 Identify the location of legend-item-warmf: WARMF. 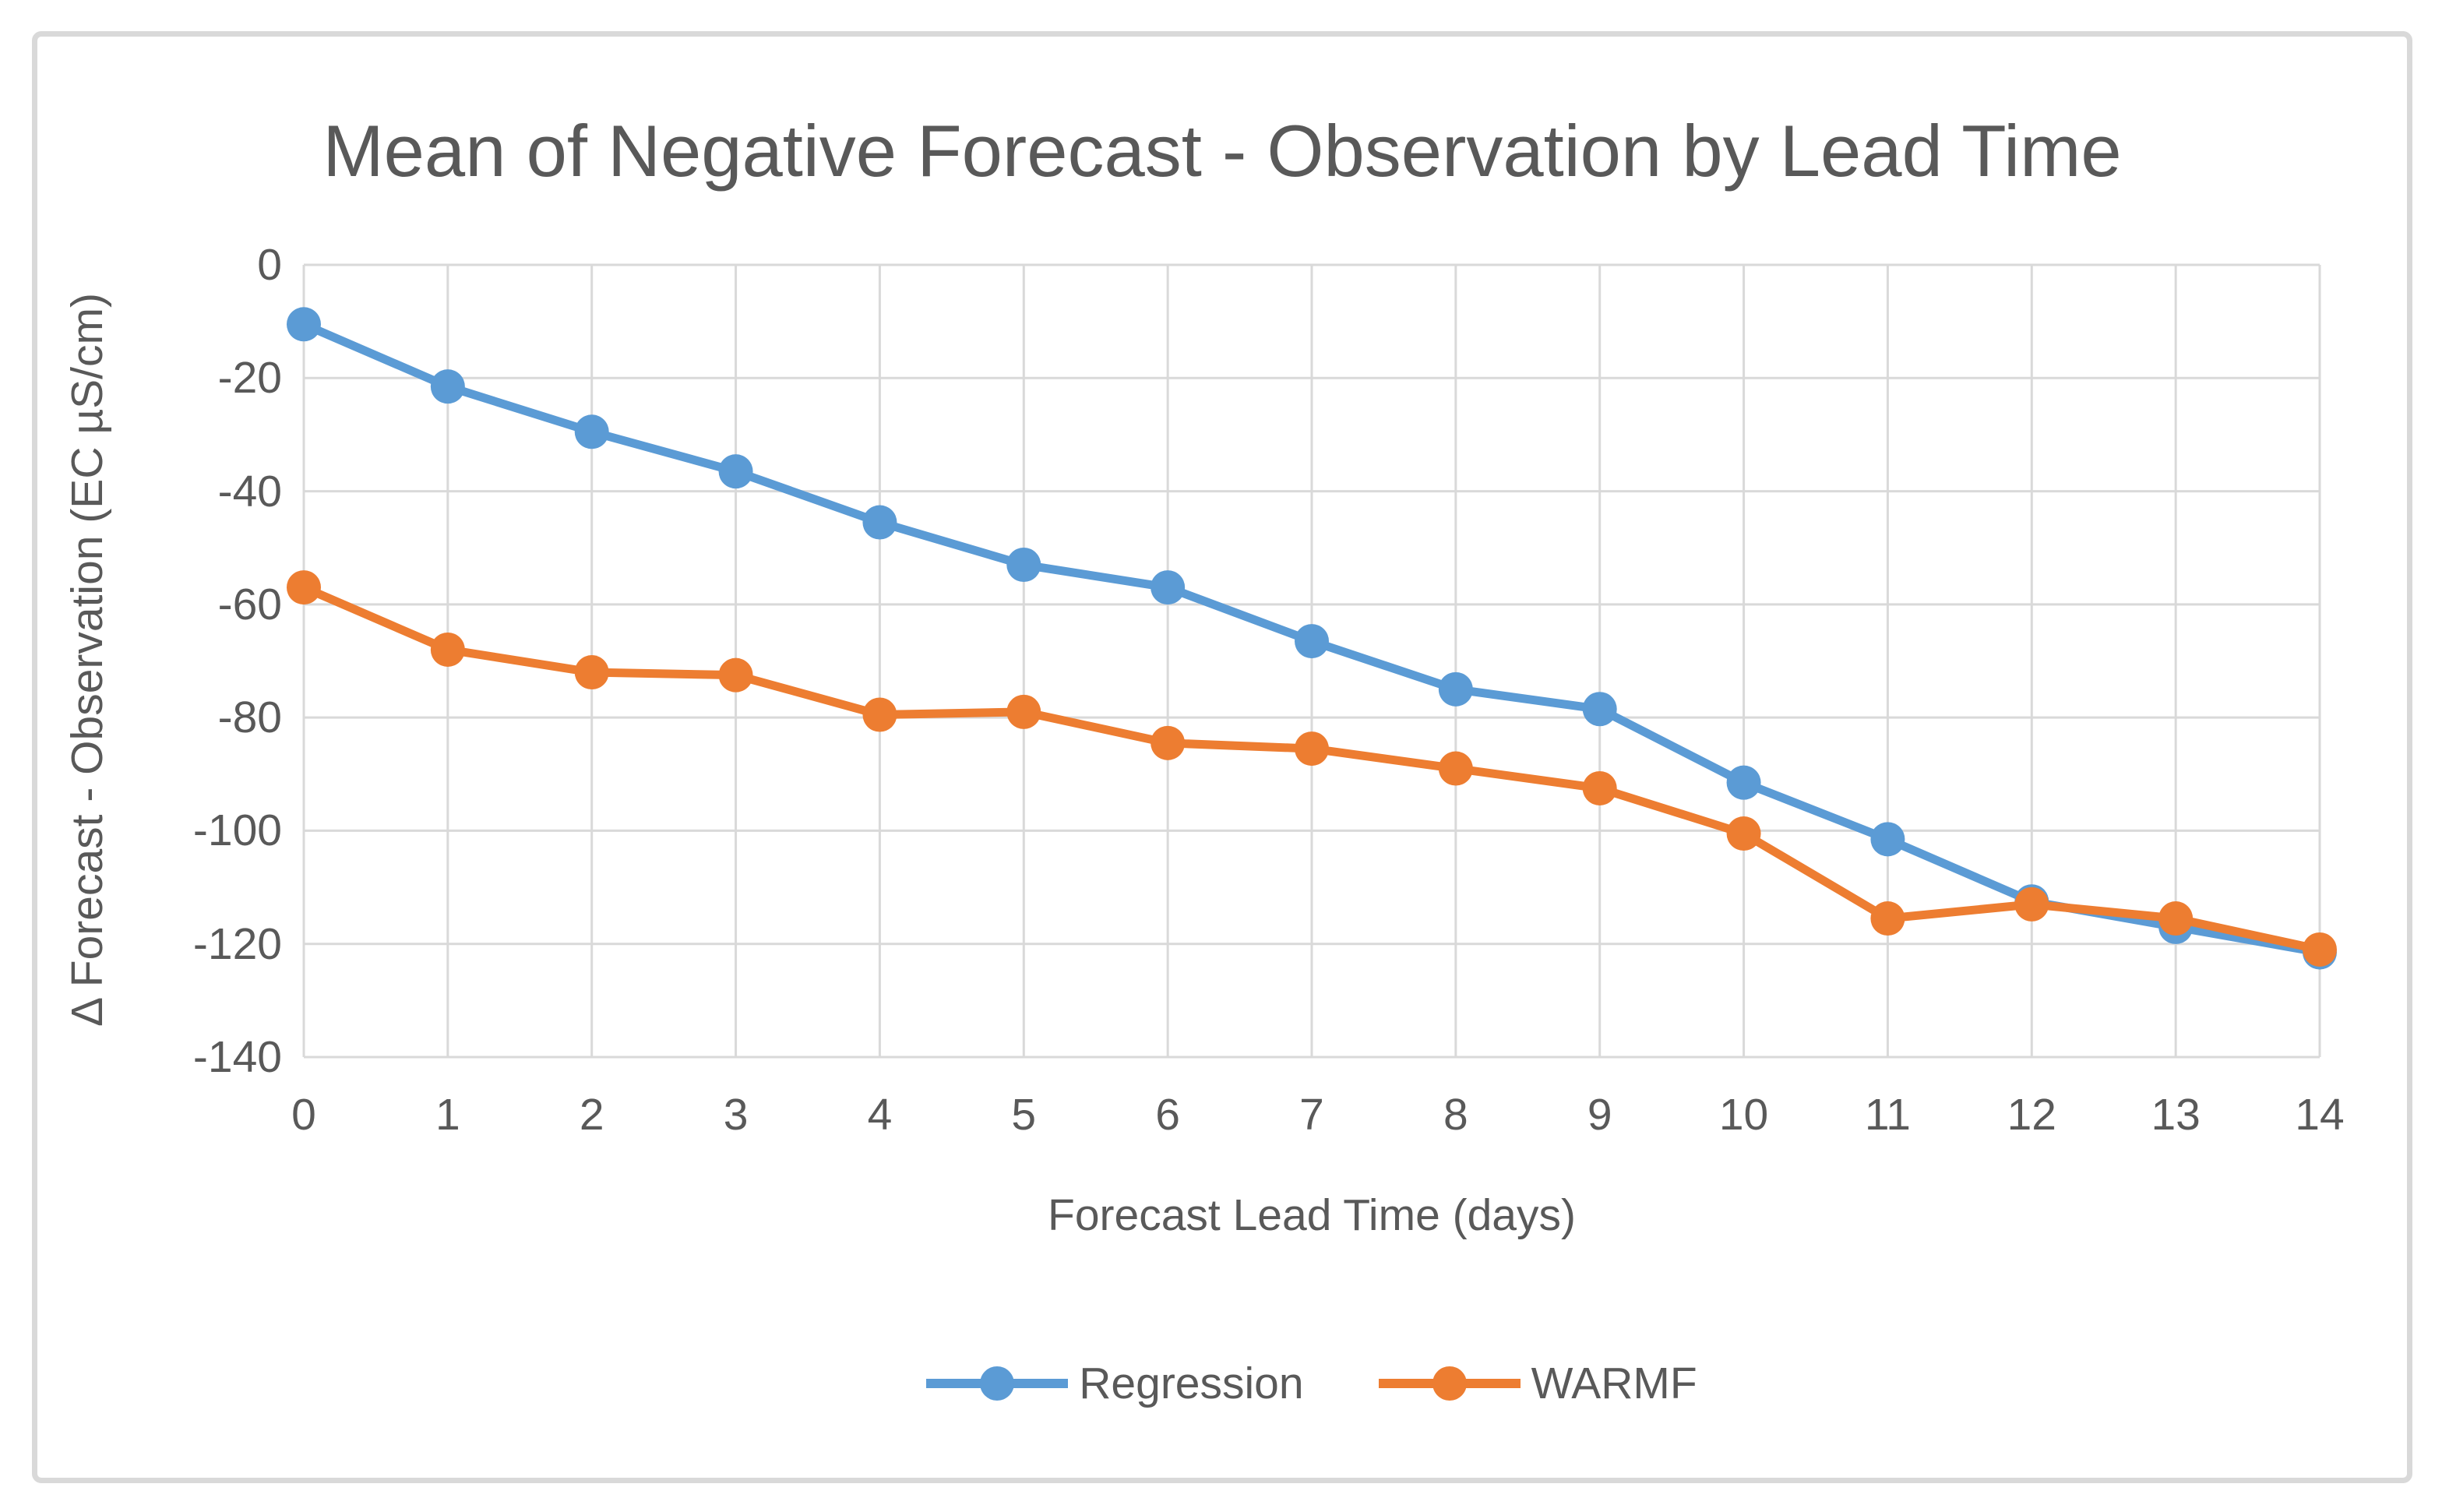
(1537, 1383).